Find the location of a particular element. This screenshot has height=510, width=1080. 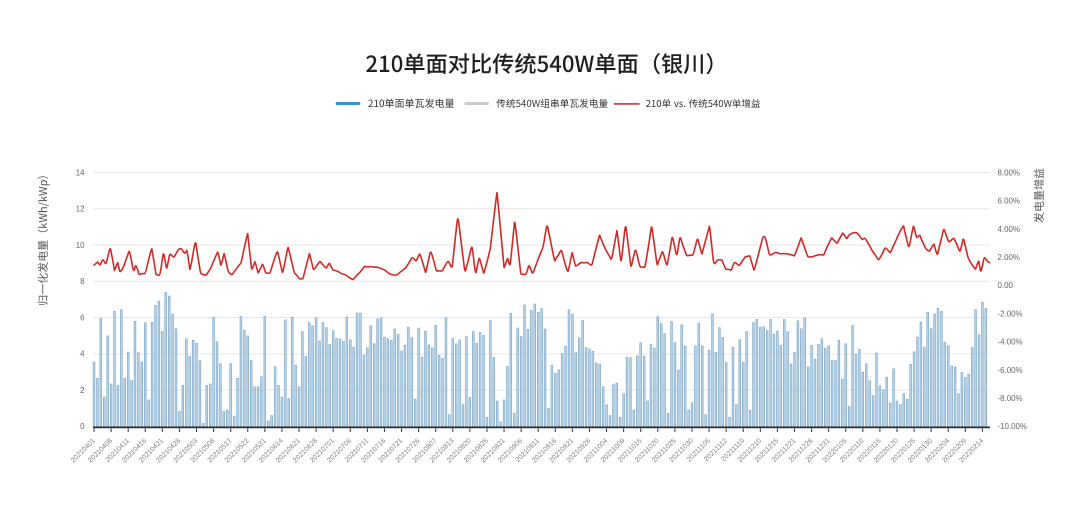

svg-text: -10.00% is located at coordinates (1012, 426).